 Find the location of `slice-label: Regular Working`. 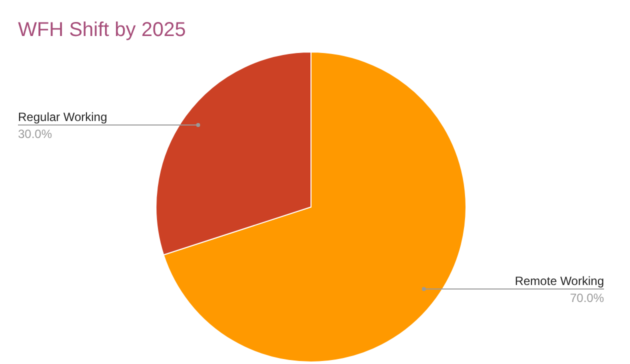

slice-label: Regular Working is located at coordinates (63, 117).